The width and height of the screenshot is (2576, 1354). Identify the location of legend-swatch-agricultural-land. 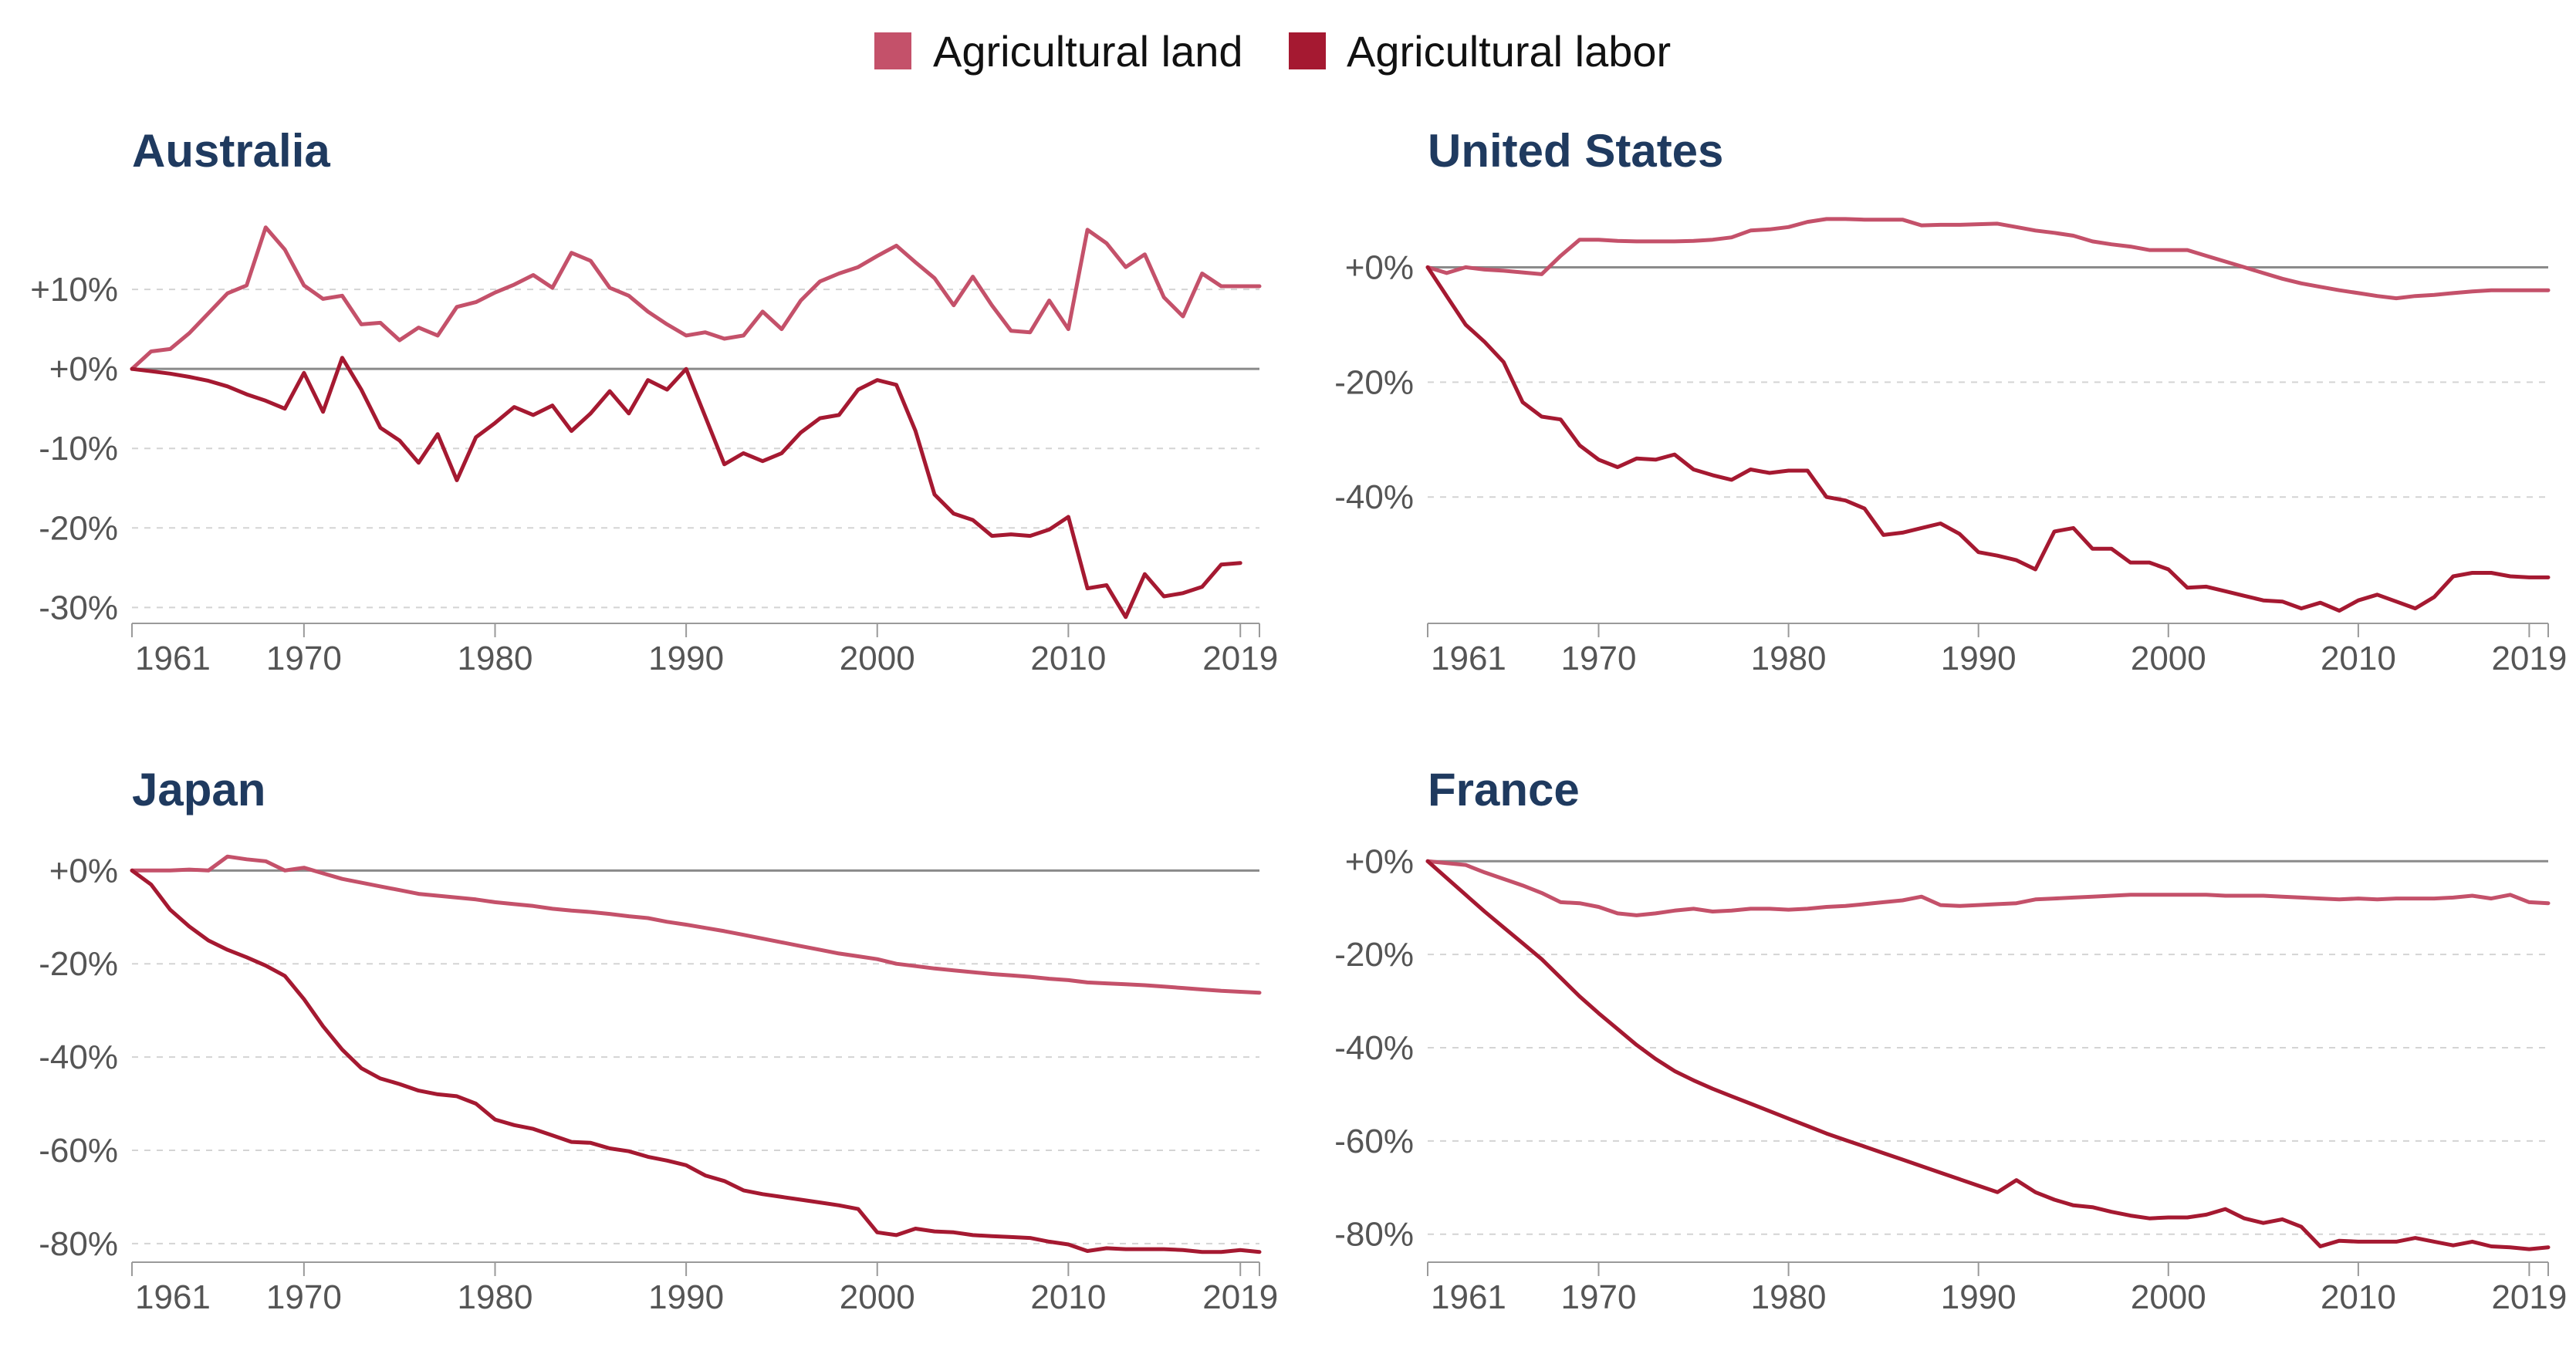
(892, 50).